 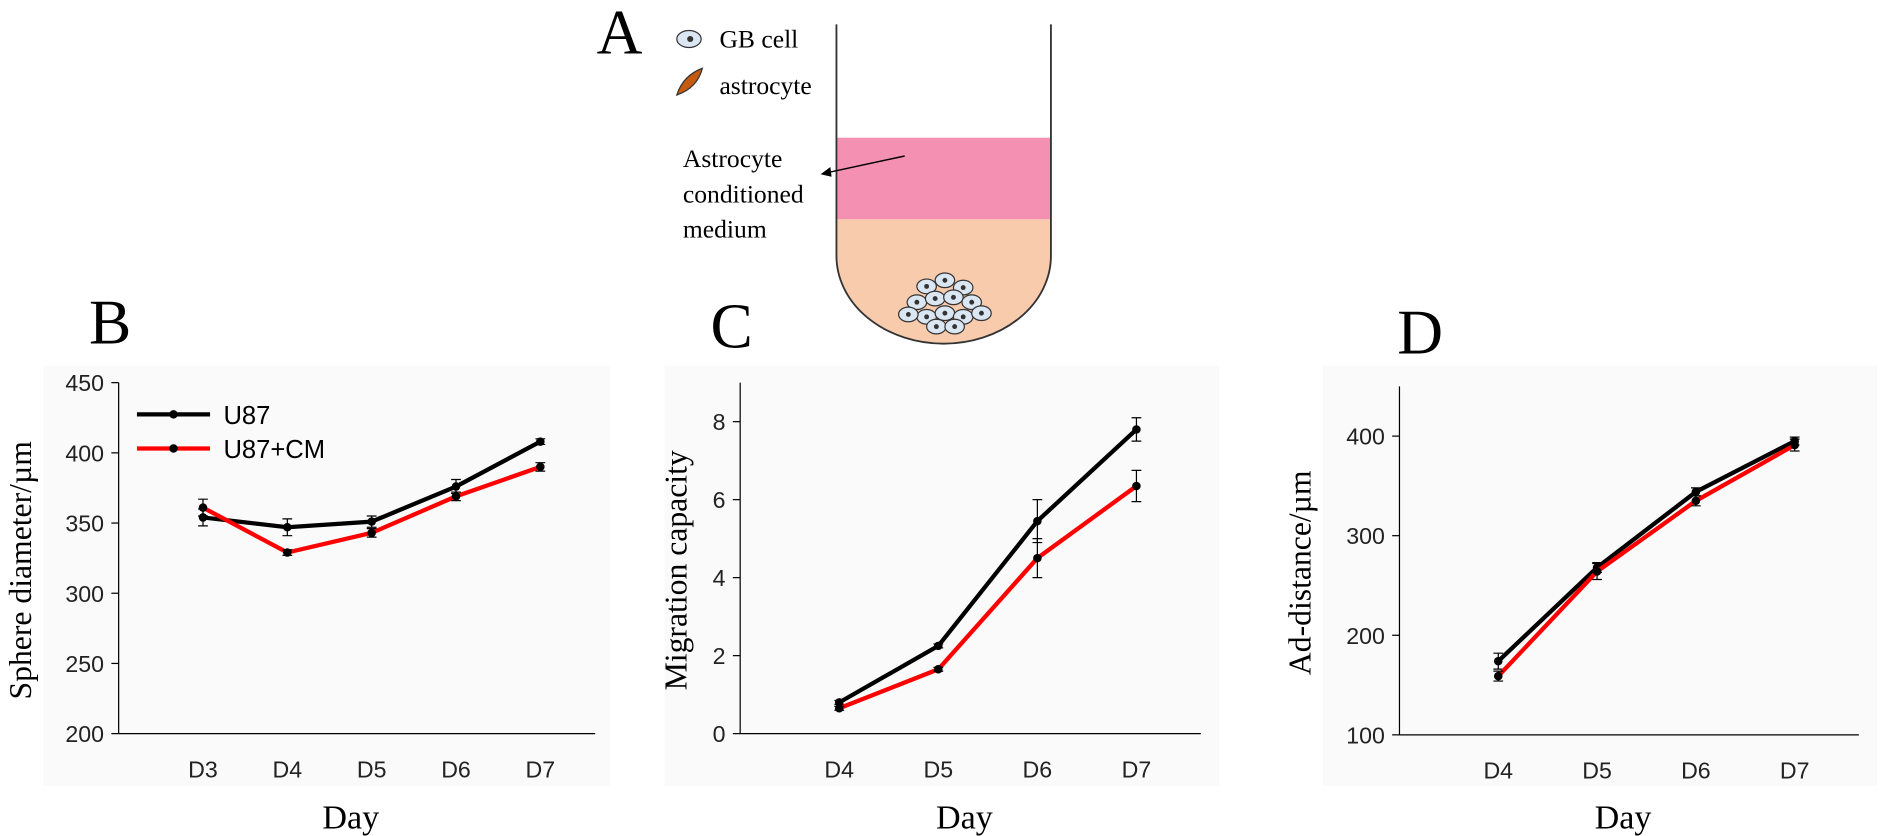 What do you see at coordinates (943, 178) in the screenshot?
I see `cm-layer` at bounding box center [943, 178].